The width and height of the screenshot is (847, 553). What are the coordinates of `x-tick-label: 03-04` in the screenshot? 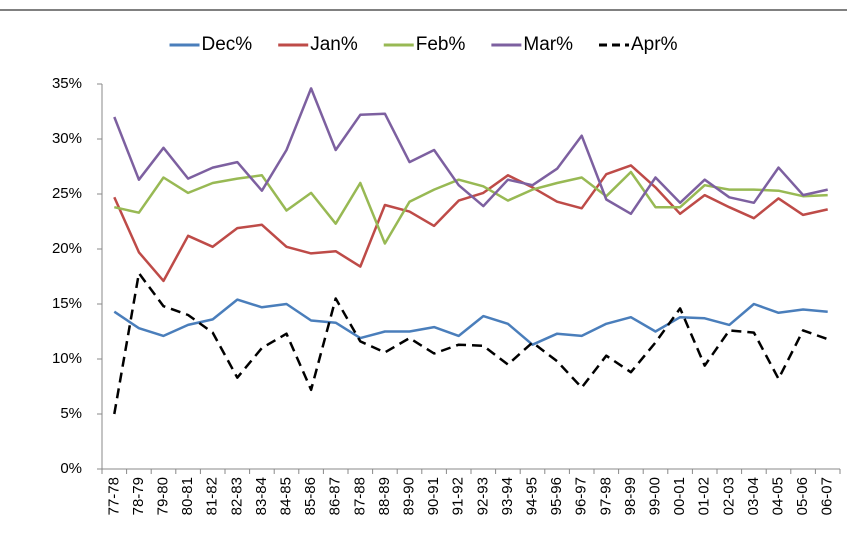 It's located at (753, 496).